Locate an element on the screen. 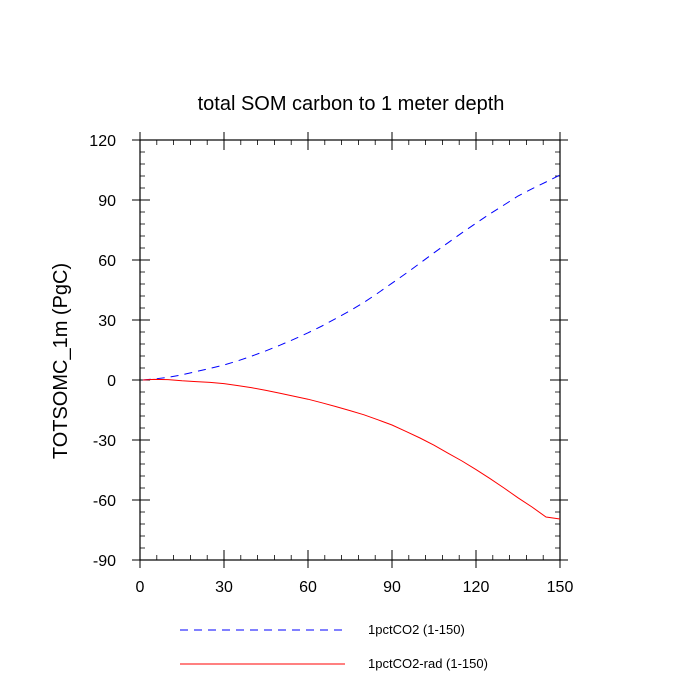 Image resolution: width=700 pixels, height=700 pixels. y-tick-label: 60 is located at coordinates (107, 261).